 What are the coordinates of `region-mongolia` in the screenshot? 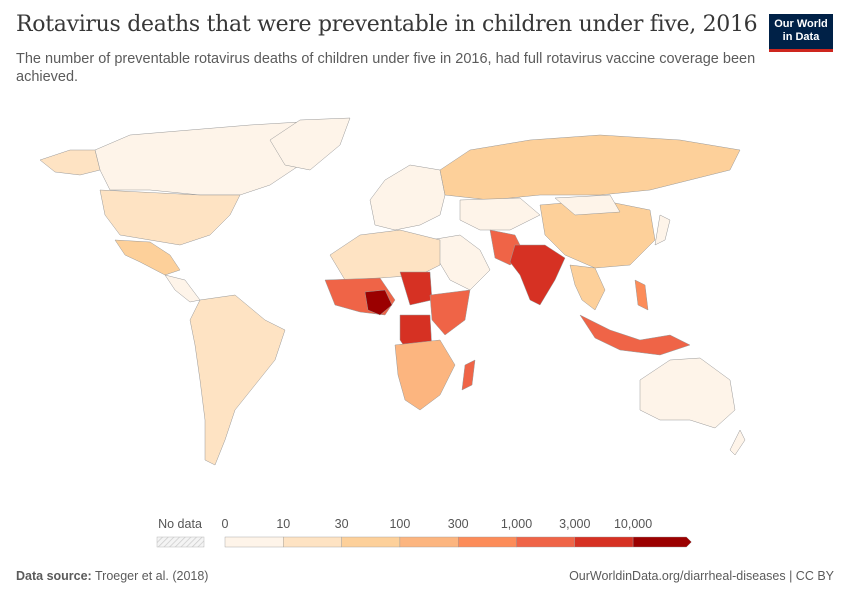 It's located at (587, 205).